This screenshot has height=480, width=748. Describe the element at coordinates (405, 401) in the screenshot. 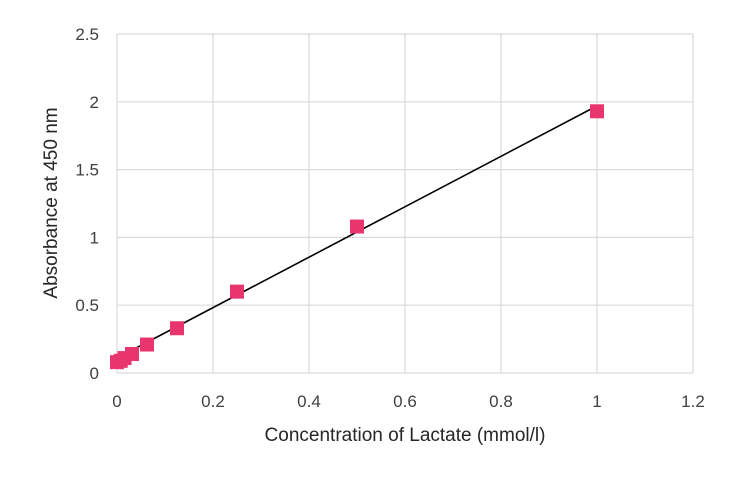

I see `x-tick-label: 0.6` at that location.